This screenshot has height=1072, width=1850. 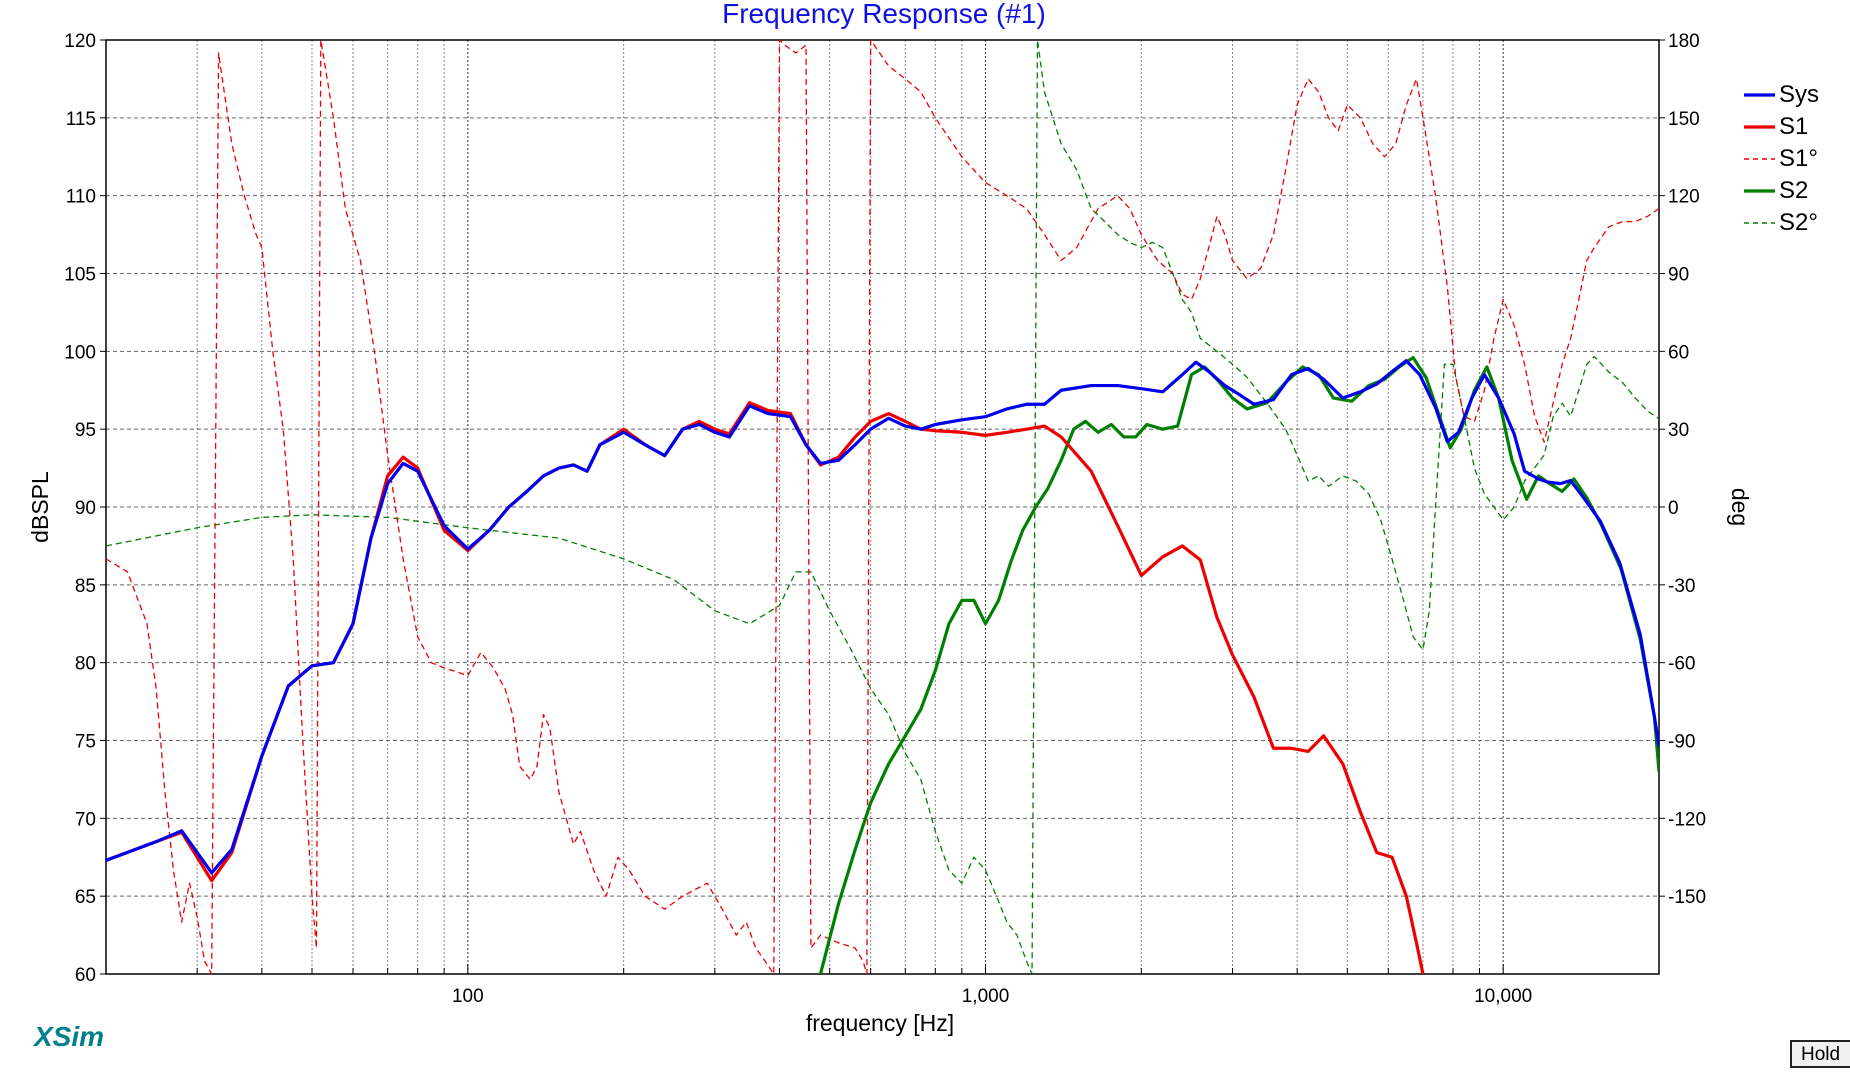 What do you see at coordinates (1678, 430) in the screenshot?
I see `y-tick-label-right: 30` at bounding box center [1678, 430].